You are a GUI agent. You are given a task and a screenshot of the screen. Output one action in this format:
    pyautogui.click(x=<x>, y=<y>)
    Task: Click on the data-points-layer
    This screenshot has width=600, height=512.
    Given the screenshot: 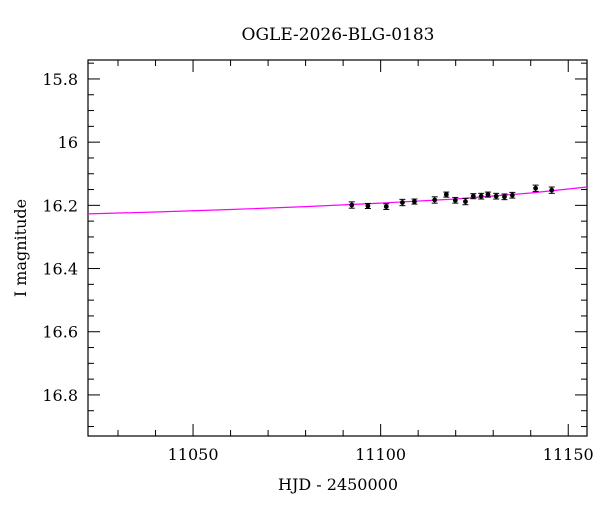 What is the action you would take?
    pyautogui.click(x=451, y=197)
    